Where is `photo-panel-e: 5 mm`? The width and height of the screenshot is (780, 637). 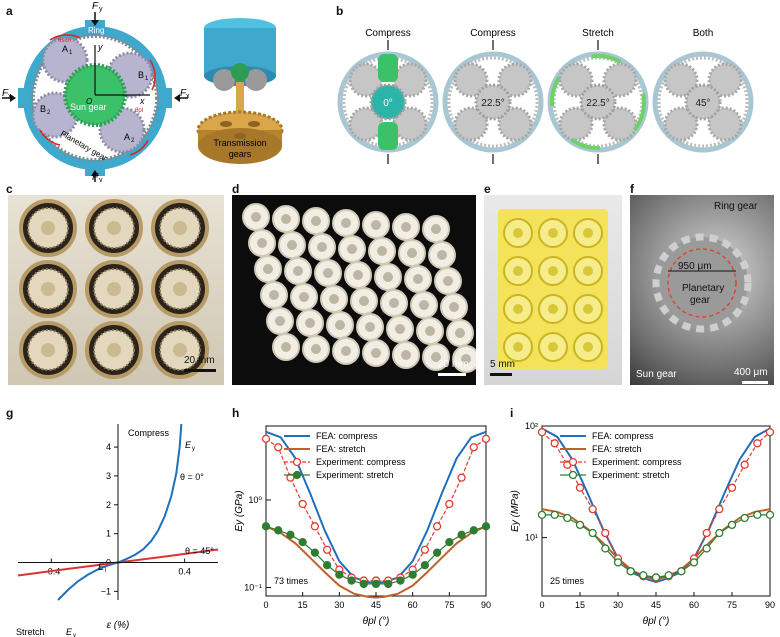 photo-panel-e: 5 mm is located at coordinates (553, 290).